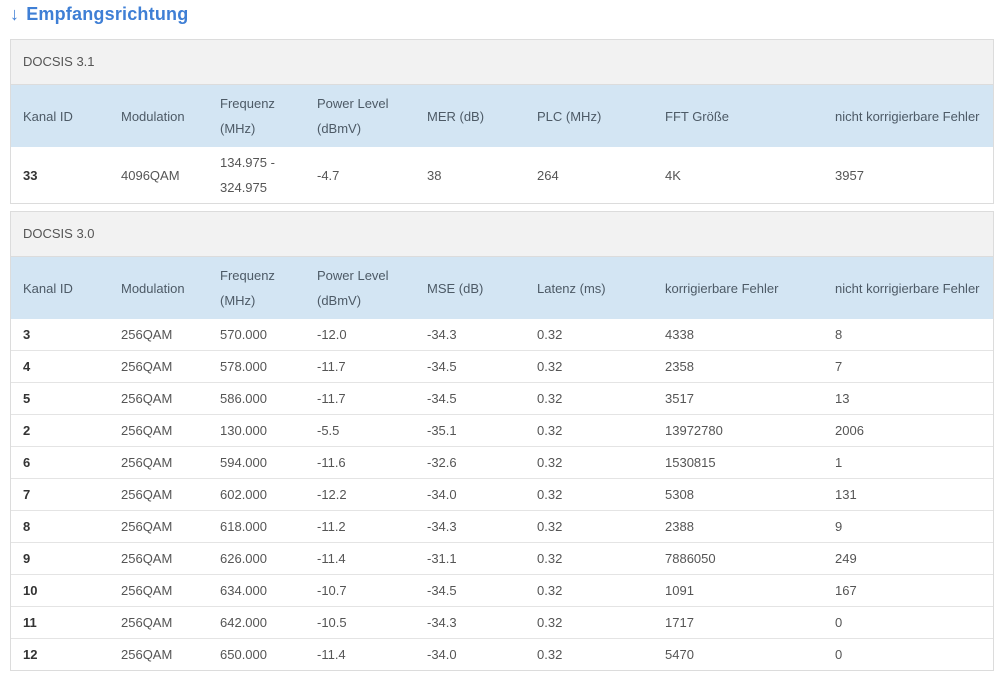 The height and width of the screenshot is (678, 999). I want to click on table-cell: 634.000, so click(256, 590).